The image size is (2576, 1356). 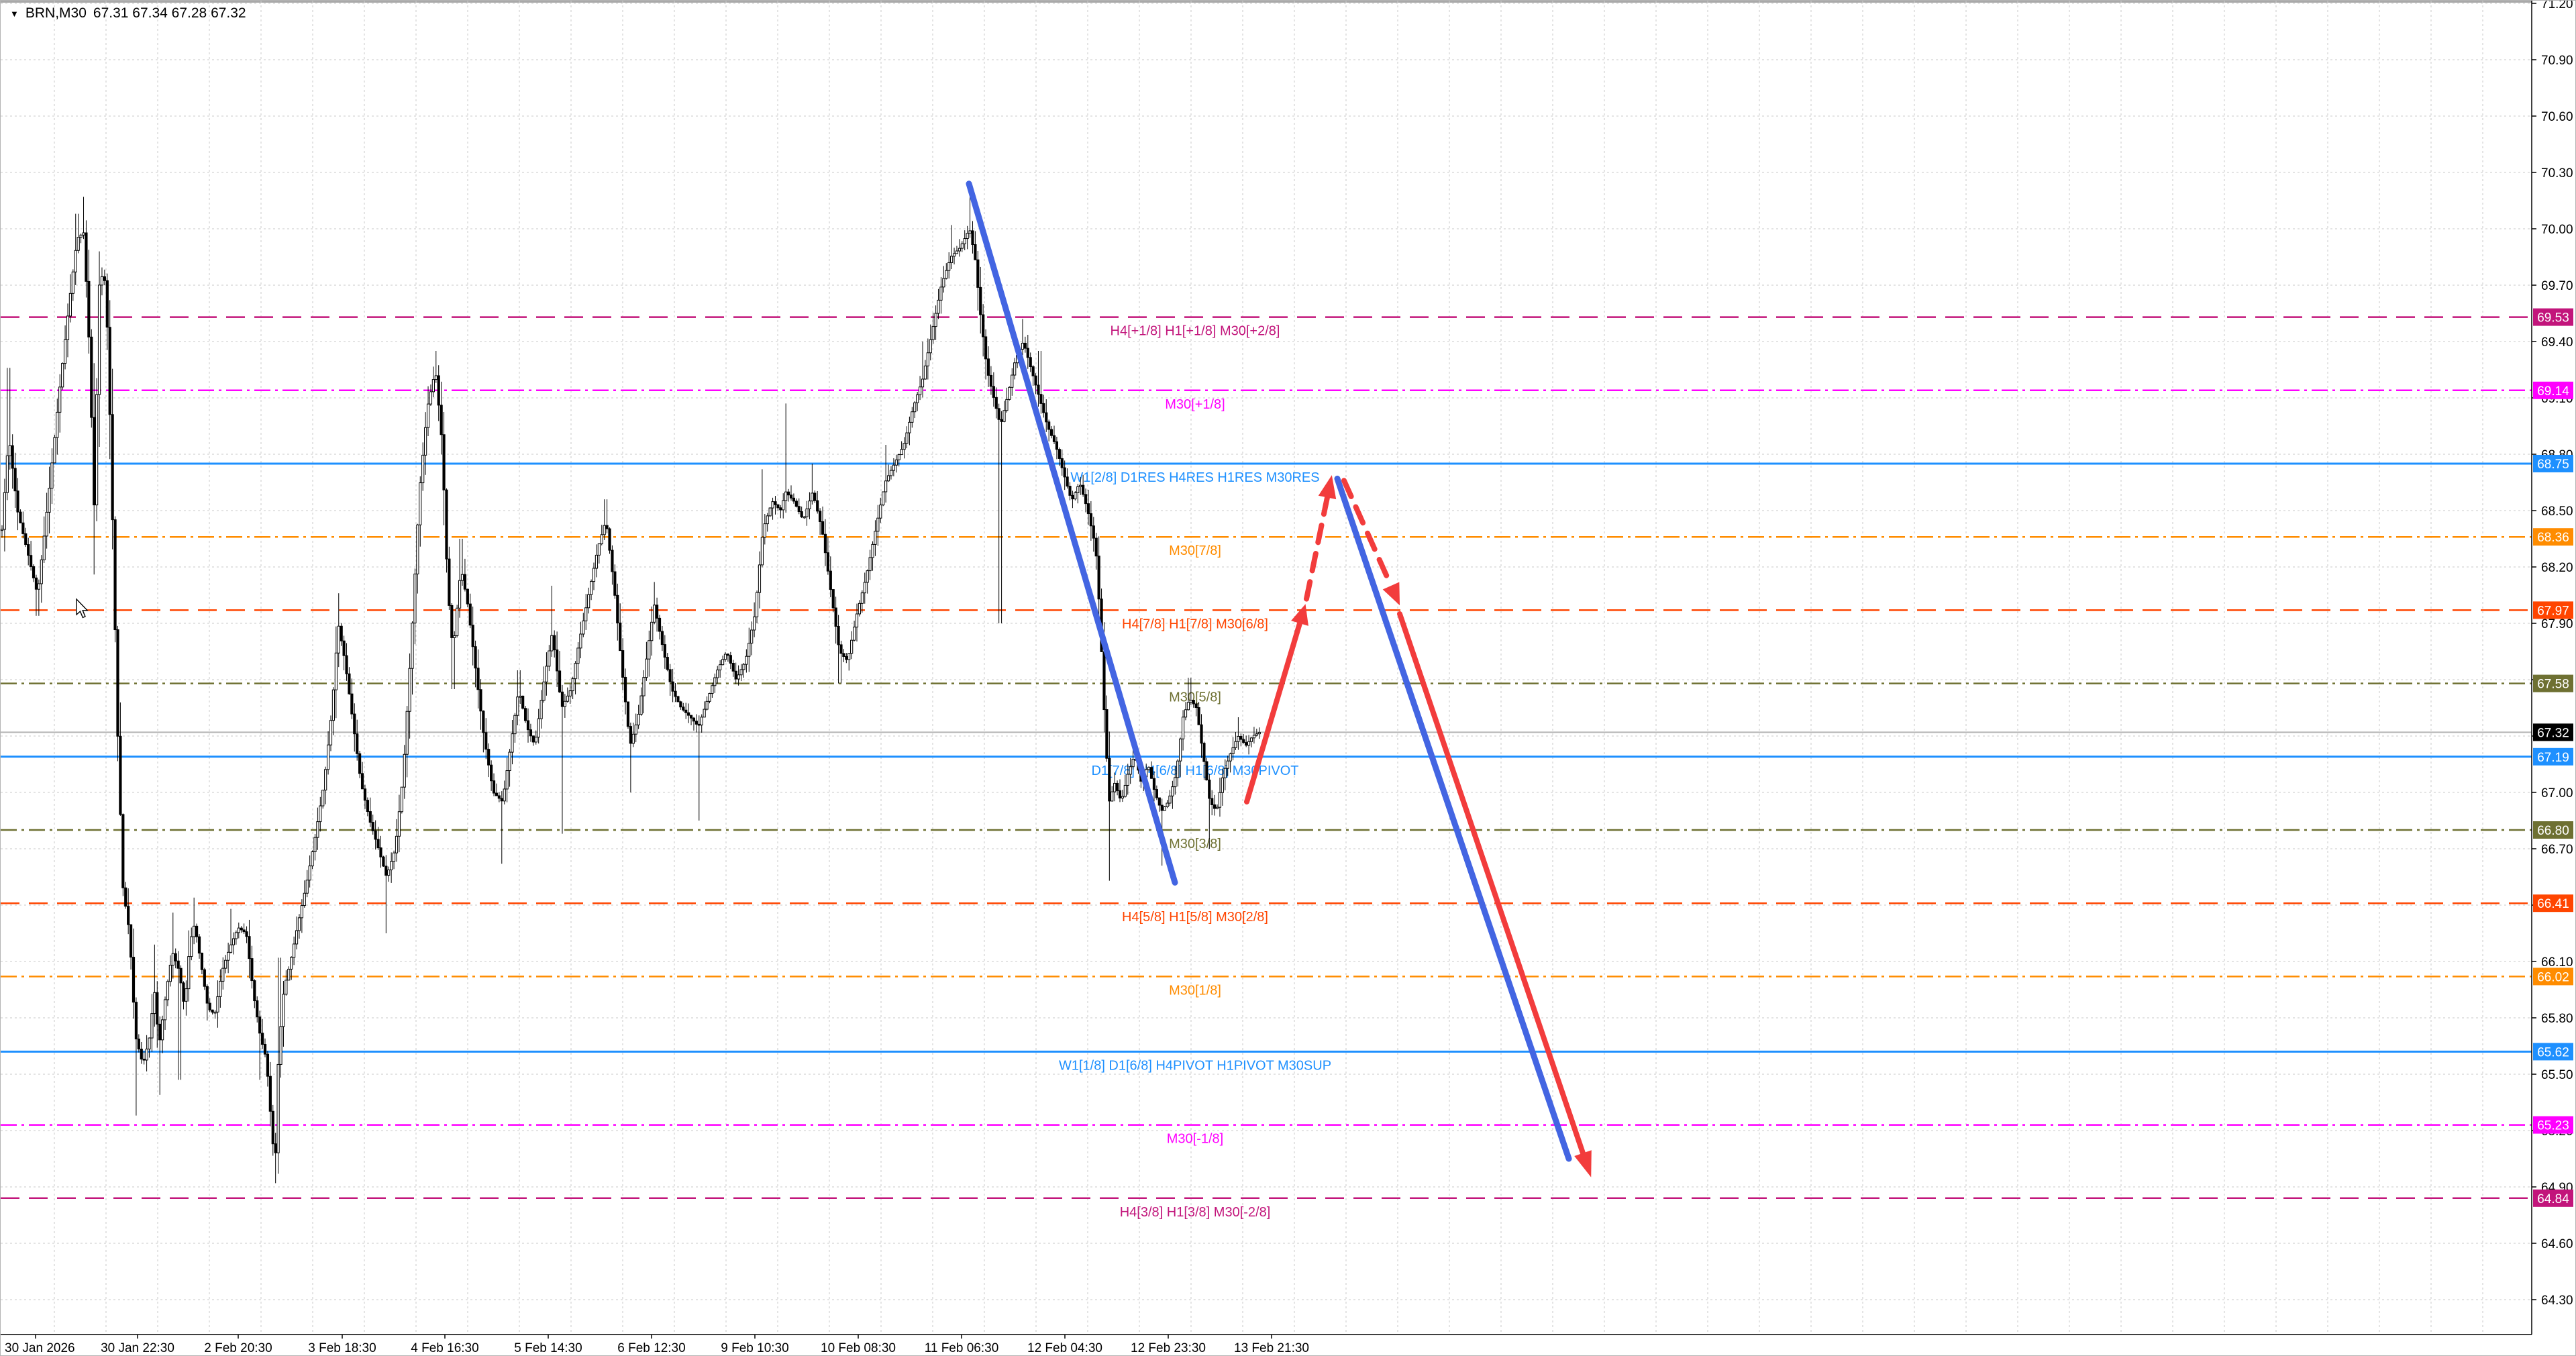 What do you see at coordinates (1391, 594) in the screenshot?
I see `red-arrow-down-dashed-head` at bounding box center [1391, 594].